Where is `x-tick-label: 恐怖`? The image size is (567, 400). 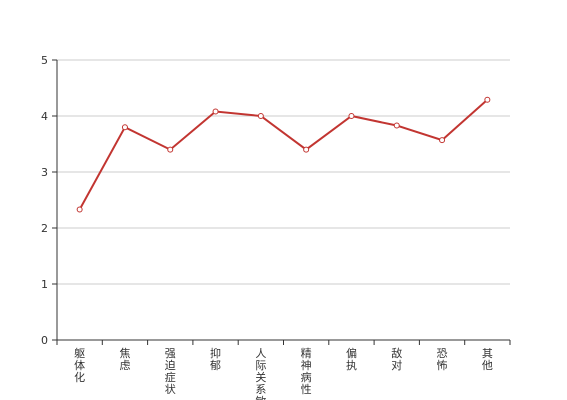 x-tick-label: 恐怖 is located at coordinates (442, 359).